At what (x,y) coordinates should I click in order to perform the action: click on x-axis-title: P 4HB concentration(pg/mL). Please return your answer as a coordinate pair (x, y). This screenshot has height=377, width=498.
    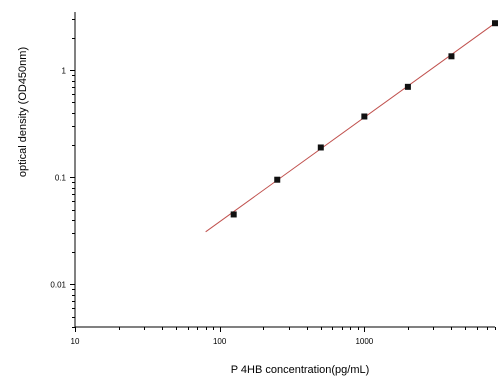
    Looking at the image, I should click on (300, 370).